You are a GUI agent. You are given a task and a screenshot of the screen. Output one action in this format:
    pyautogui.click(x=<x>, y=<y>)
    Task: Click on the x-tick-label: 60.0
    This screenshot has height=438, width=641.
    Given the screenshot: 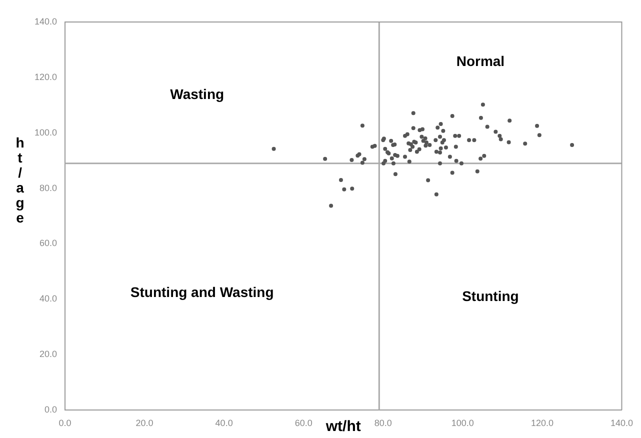 What is the action you would take?
    pyautogui.click(x=303, y=423)
    